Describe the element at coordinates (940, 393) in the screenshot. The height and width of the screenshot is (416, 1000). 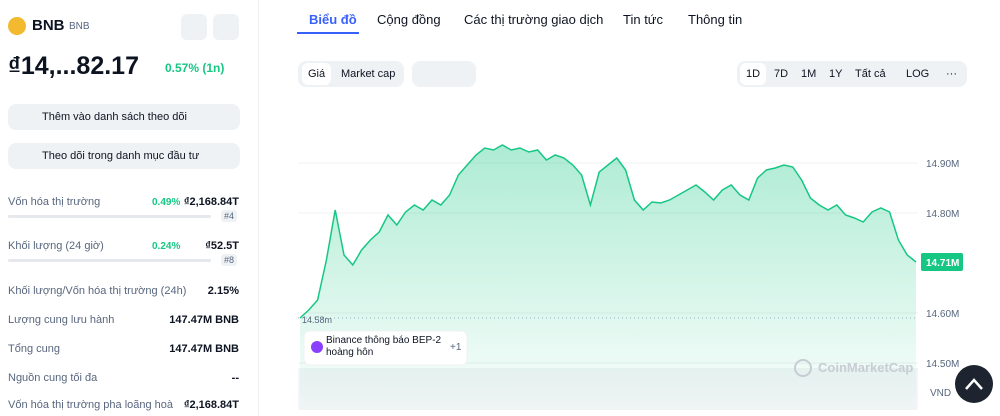
I see `currency-label: VND` at that location.